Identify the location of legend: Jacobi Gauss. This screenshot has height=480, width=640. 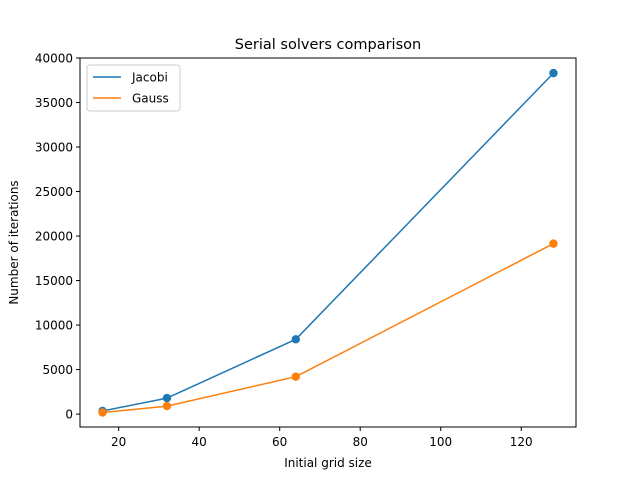
(133, 88).